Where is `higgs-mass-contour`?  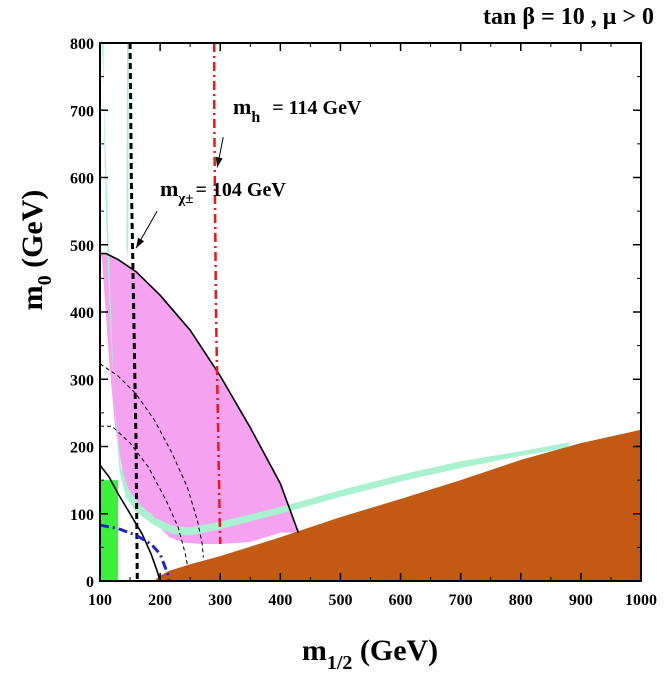 higgs-mass-contour is located at coordinates (217, 294).